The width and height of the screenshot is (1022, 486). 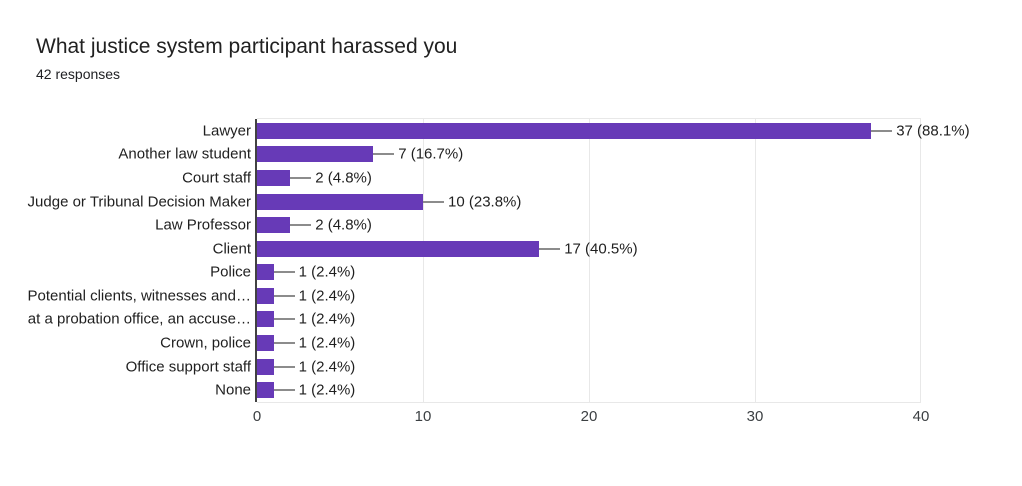 I want to click on category-label: Another law student, so click(x=184, y=154).